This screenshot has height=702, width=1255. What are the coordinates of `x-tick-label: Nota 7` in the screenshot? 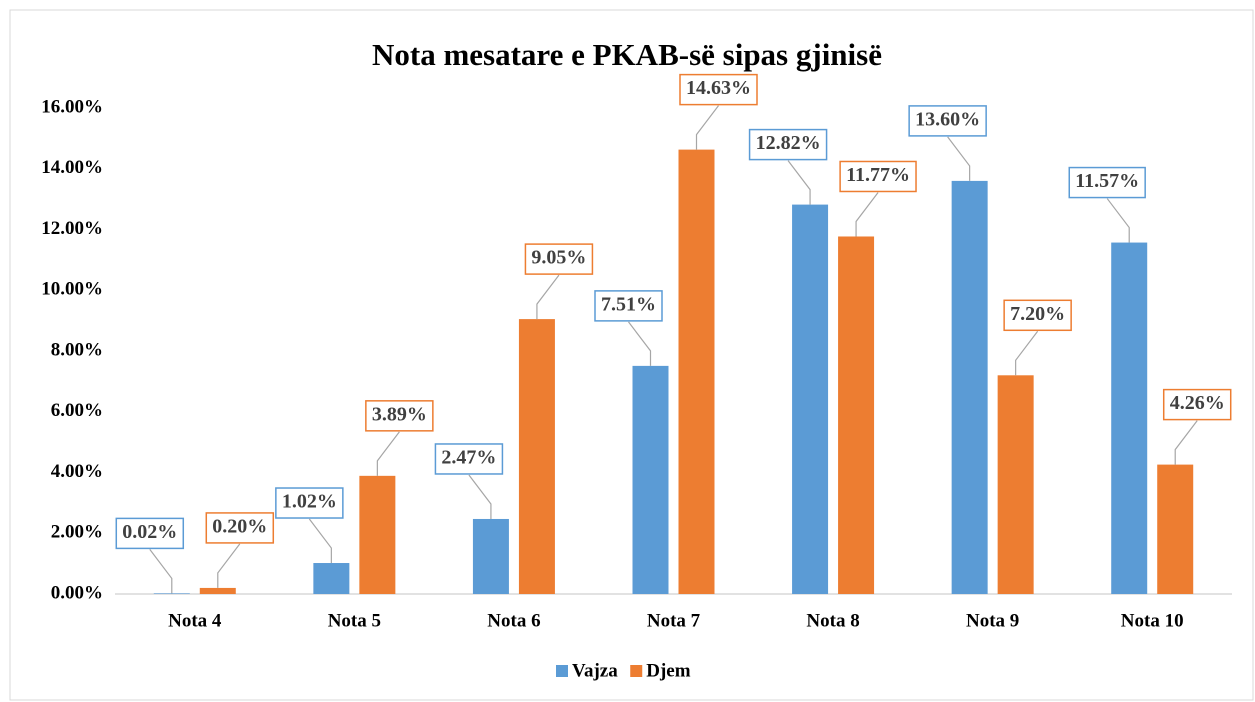 It's located at (674, 620).